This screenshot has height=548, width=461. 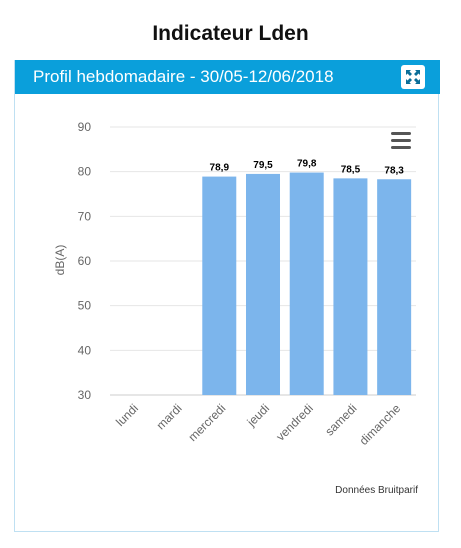 What do you see at coordinates (85, 395) in the screenshot?
I see `y-tick-label: 30` at bounding box center [85, 395].